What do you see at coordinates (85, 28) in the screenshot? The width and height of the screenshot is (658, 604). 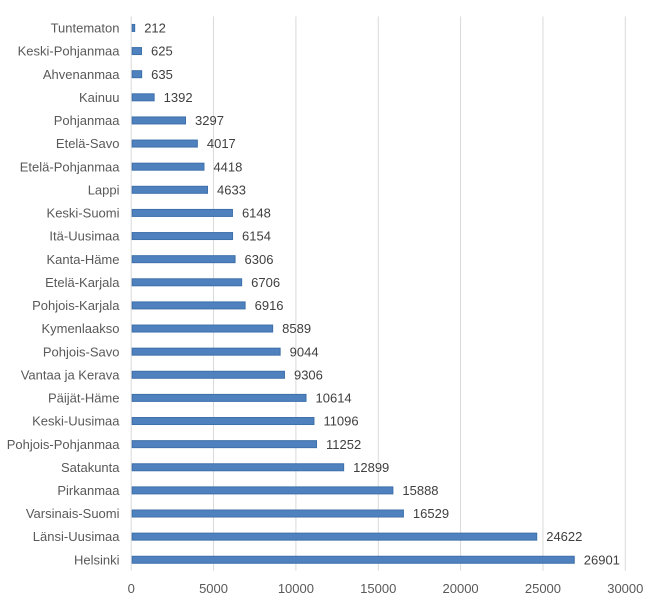 I see `svg-text: Tuntematon` at bounding box center [85, 28].